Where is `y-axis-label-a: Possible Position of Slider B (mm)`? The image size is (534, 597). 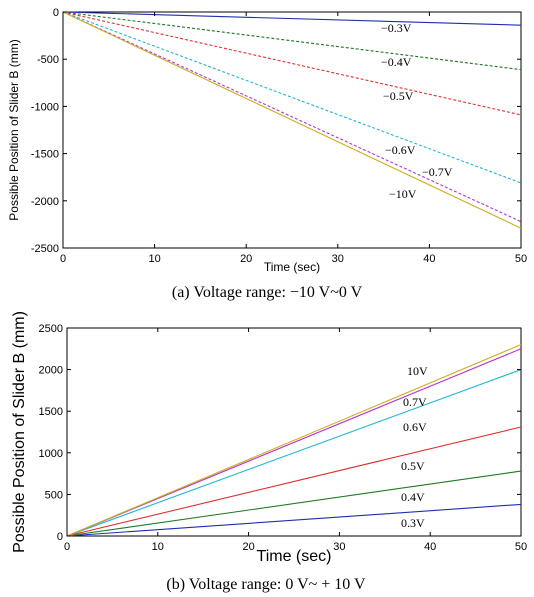
y-axis-label-a: Possible Position of Slider B (mm) is located at coordinates (14, 129).